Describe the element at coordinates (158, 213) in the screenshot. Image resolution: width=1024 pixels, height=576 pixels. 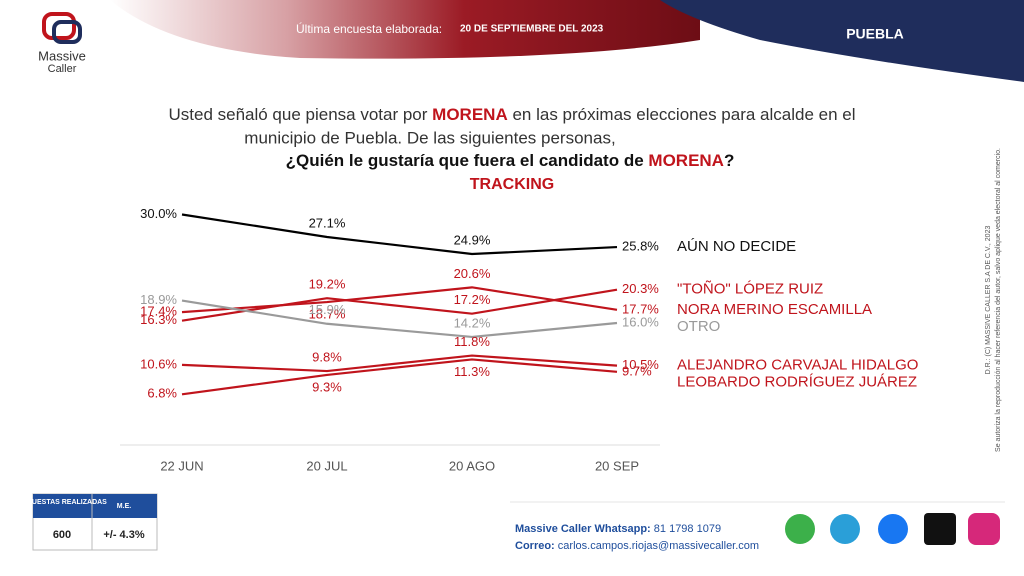
I see `data-label: 30.0%` at that location.